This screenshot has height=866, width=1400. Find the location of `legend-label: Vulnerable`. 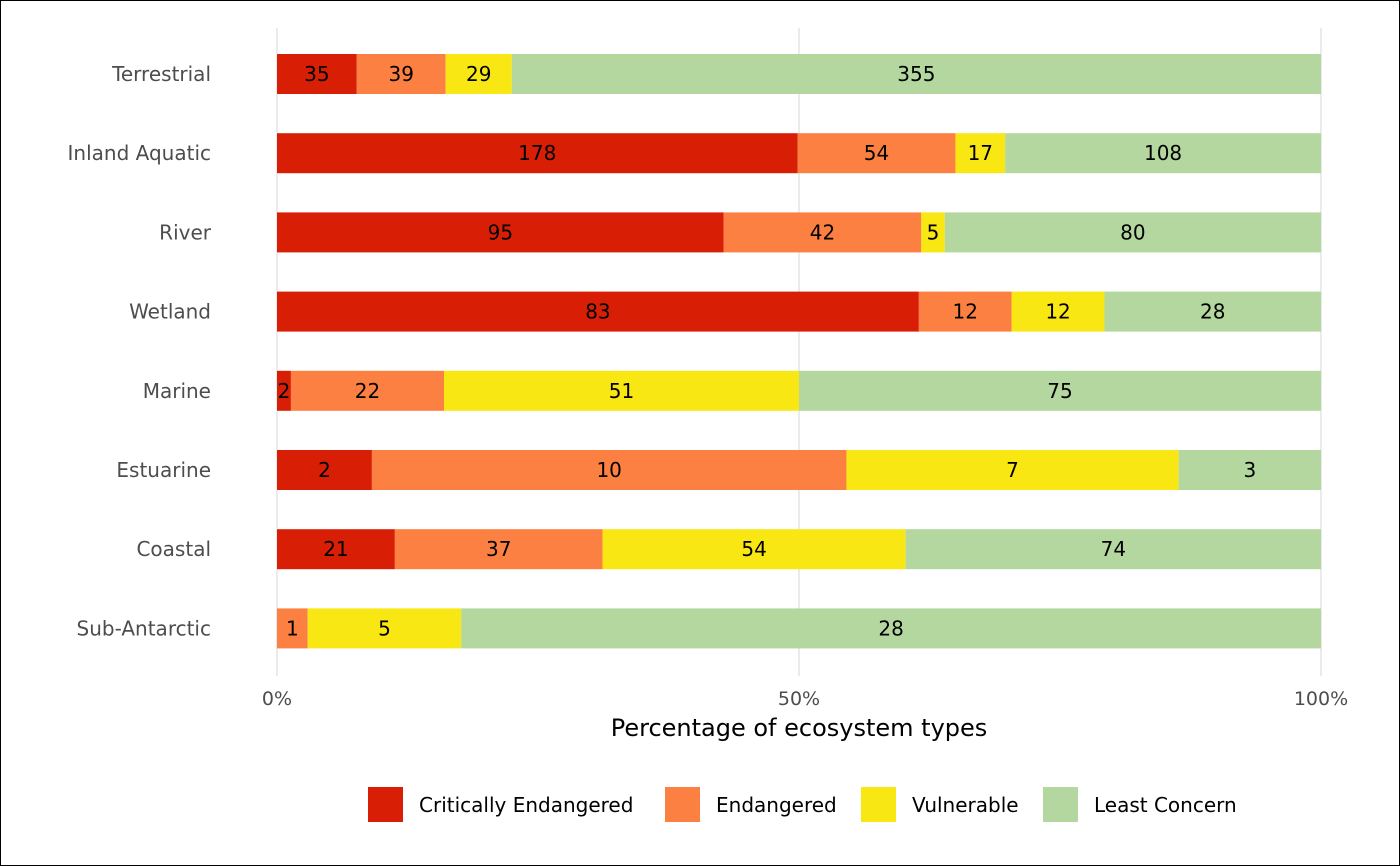

legend-label: Vulnerable is located at coordinates (965, 805).